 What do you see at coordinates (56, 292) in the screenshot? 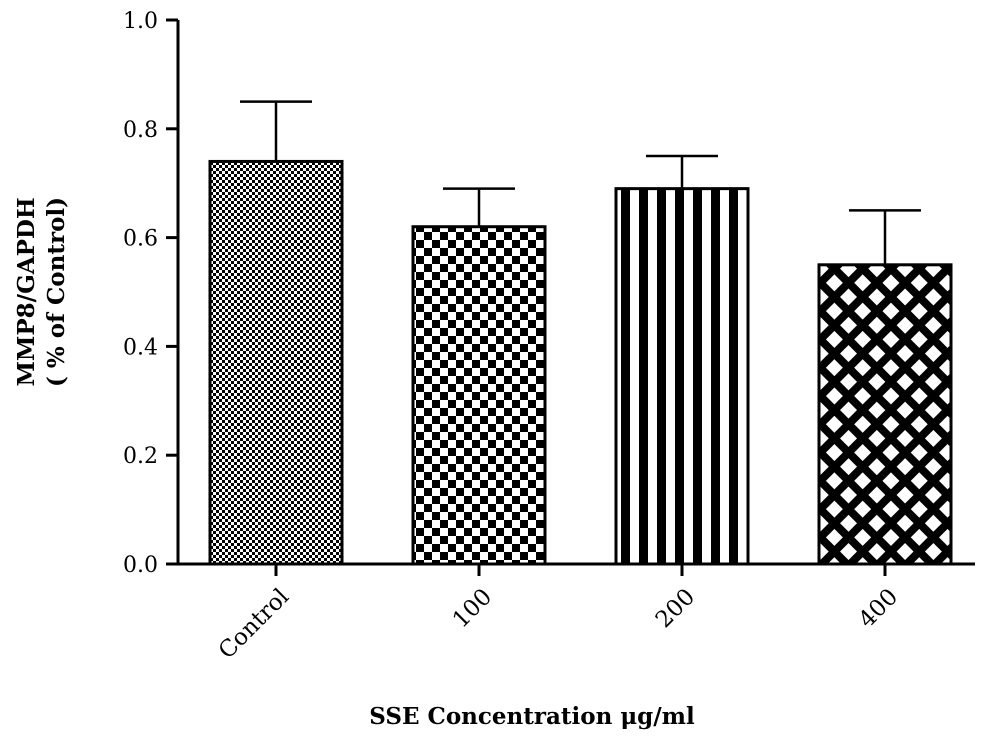
I see `y-axis-title-line2: ( % of Control)` at bounding box center [56, 292].